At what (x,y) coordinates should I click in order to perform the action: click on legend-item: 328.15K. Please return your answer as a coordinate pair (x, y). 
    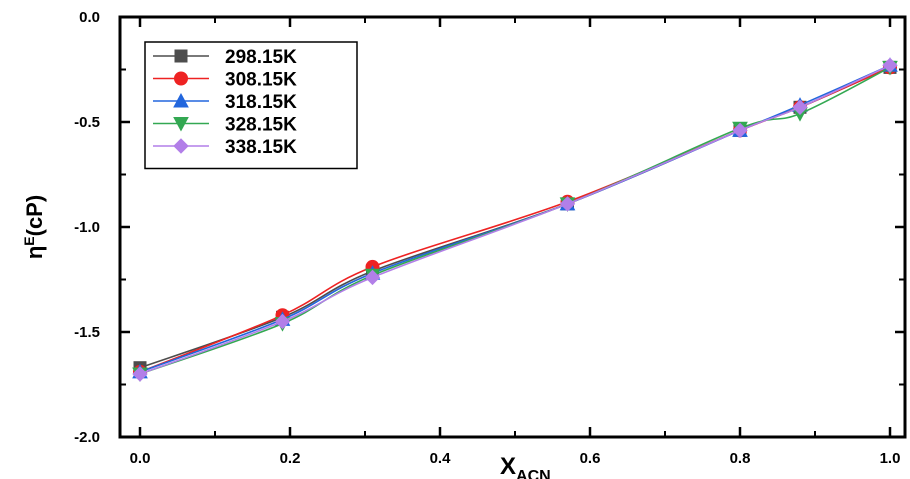
    Looking at the image, I should click on (225, 125).